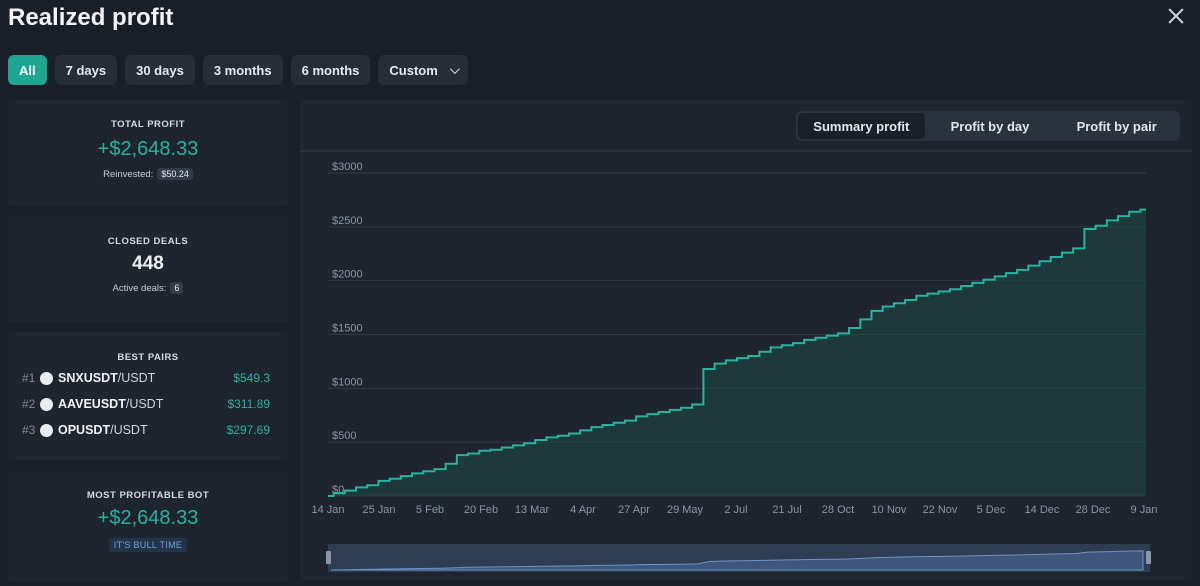 The width and height of the screenshot is (1200, 586). I want to click on navigator-line, so click(737, 560).